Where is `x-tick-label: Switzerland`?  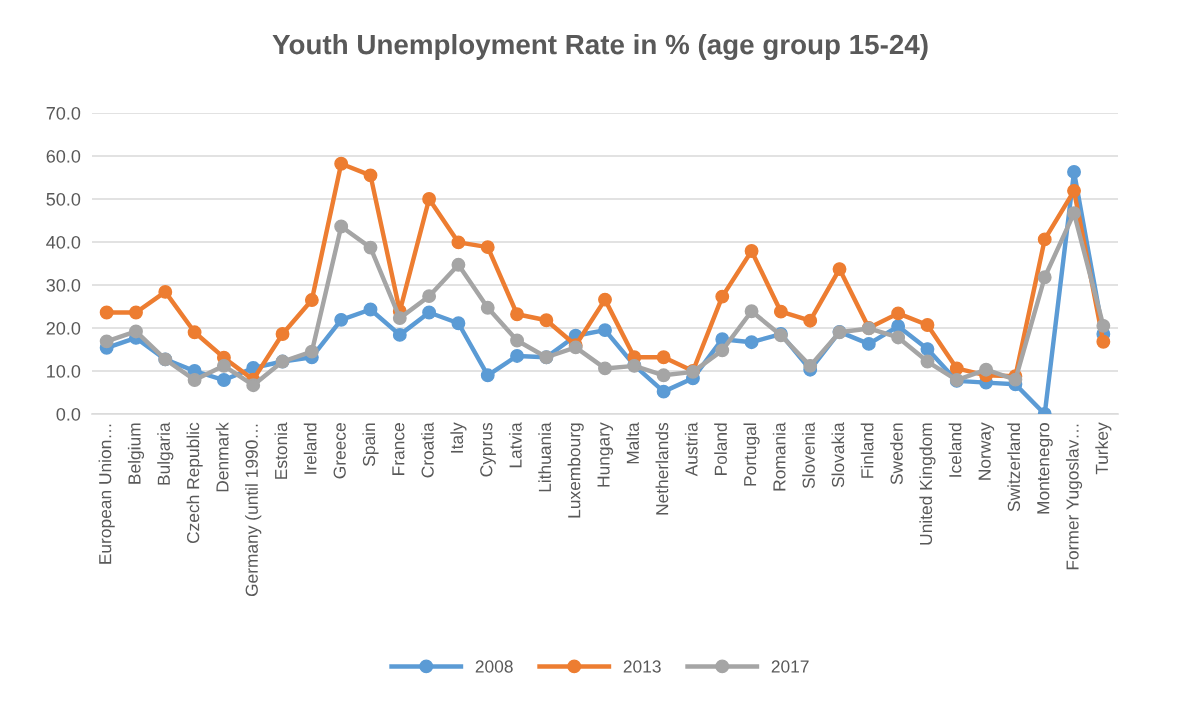 x-tick-label: Switzerland is located at coordinates (1014, 467).